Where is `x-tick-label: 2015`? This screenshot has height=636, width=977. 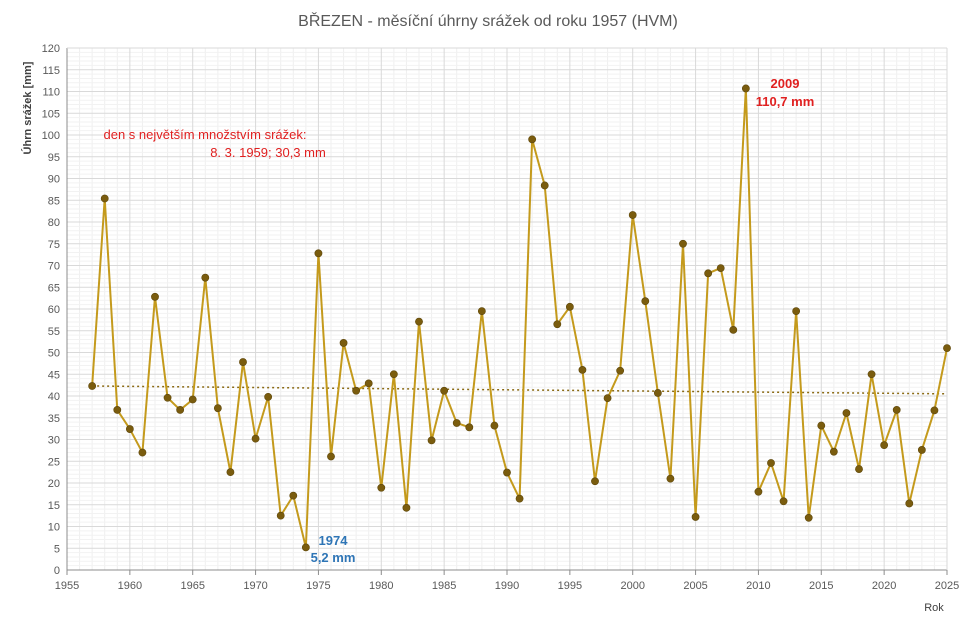 x-tick-label: 2015 is located at coordinates (821, 586).